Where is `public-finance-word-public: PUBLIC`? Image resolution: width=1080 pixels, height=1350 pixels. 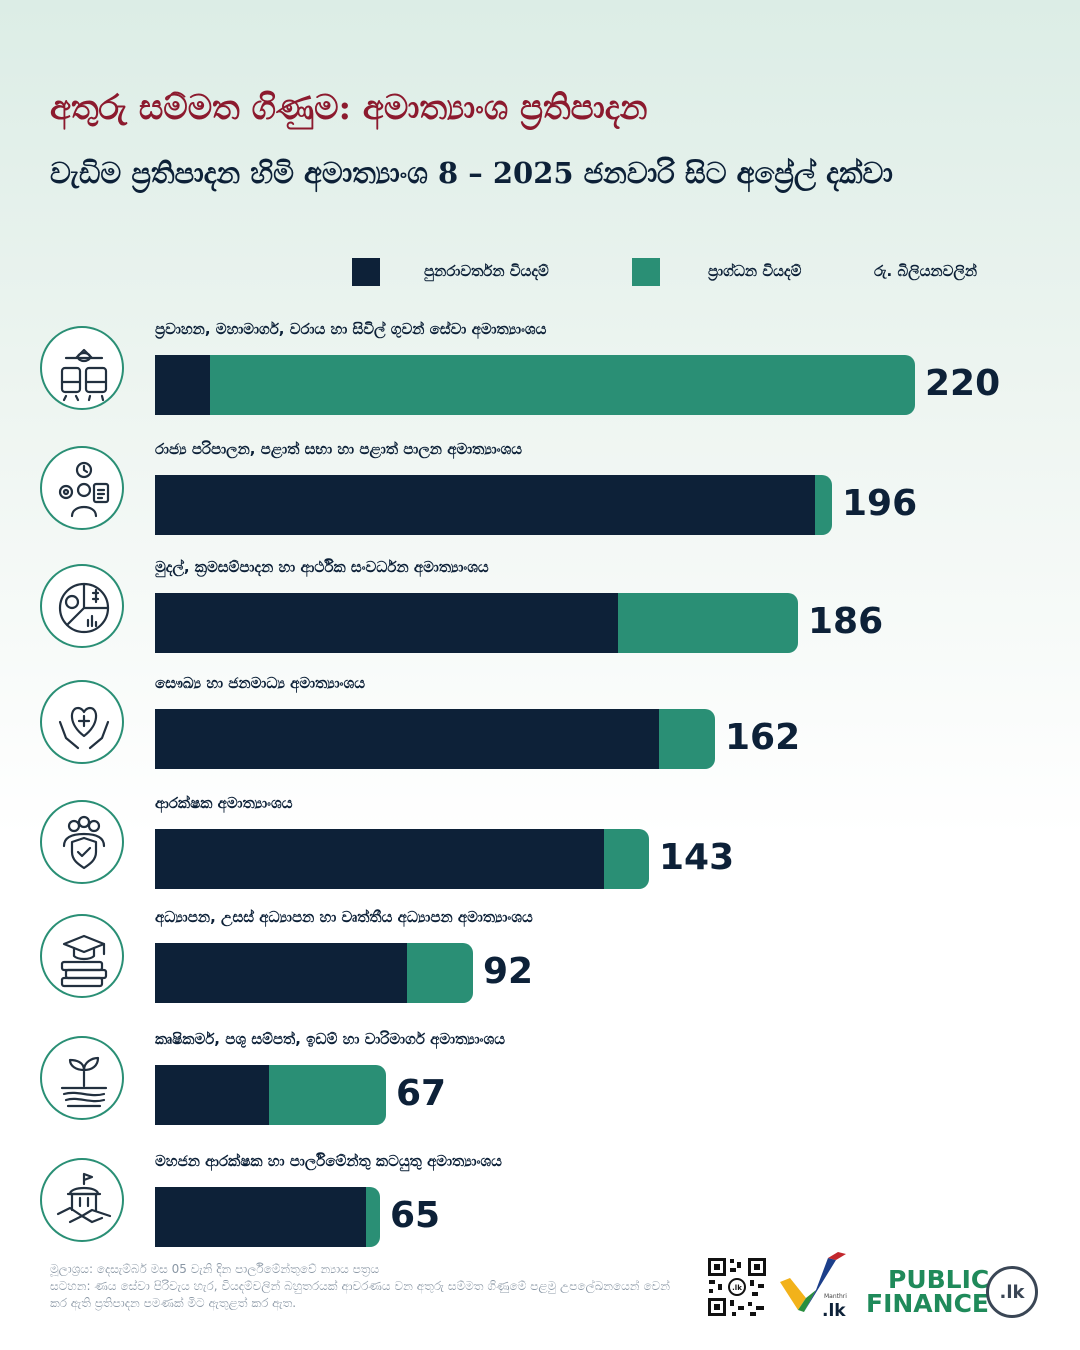 public-finance-word-public: PUBLIC is located at coordinates (939, 1279).